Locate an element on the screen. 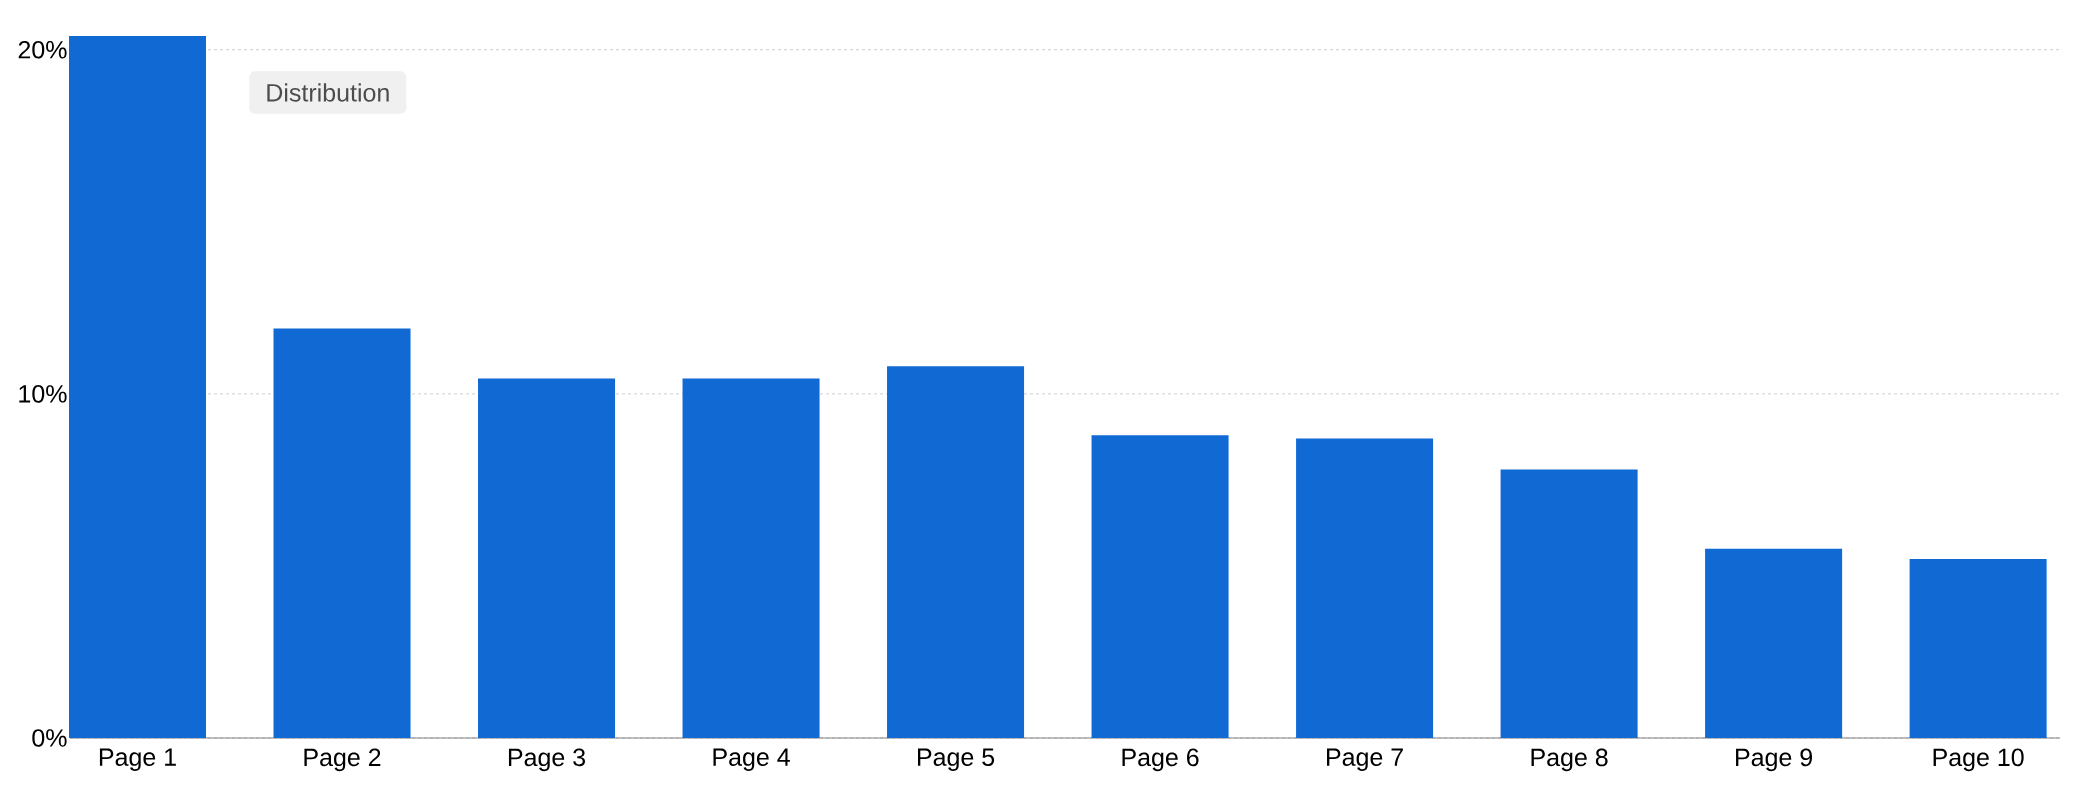 The width and height of the screenshot is (2078, 800). x-tick-label: Page 6 is located at coordinates (1160, 760).